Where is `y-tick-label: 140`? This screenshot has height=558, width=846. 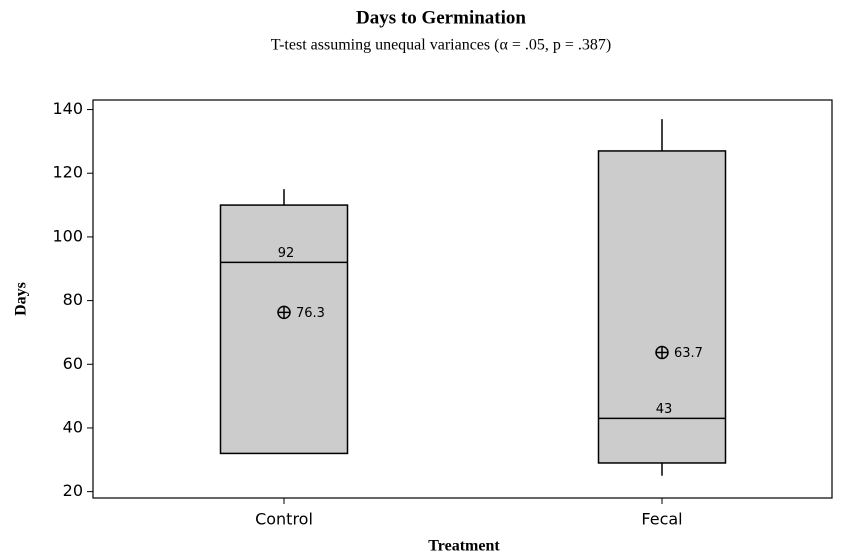
y-tick-label: 140 is located at coordinates (67, 108).